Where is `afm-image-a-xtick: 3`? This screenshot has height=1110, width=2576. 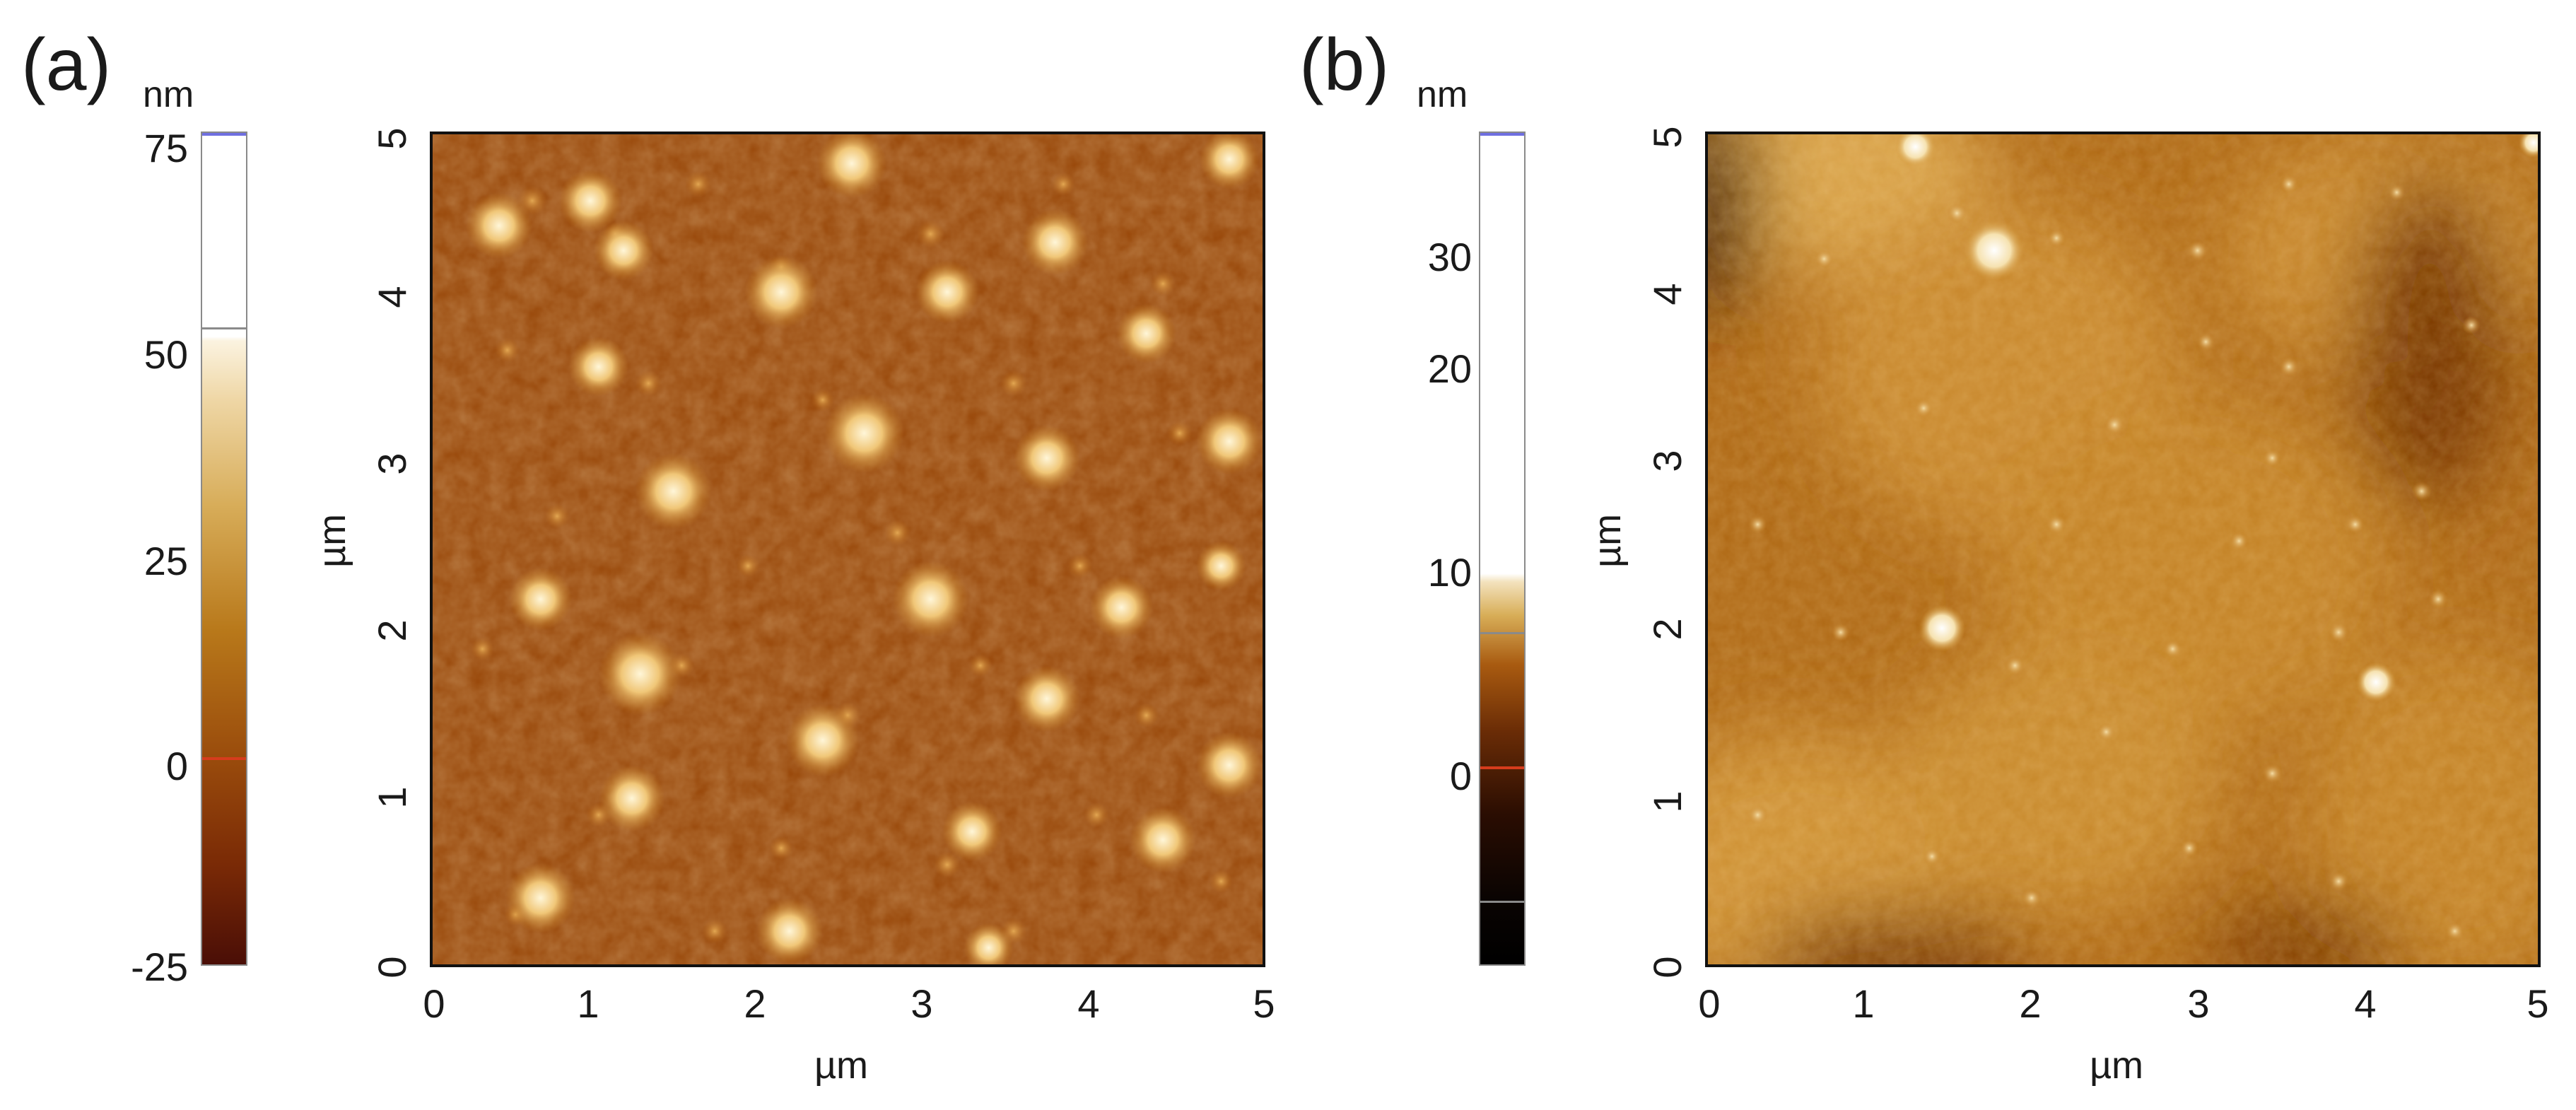 afm-image-a-xtick: 3 is located at coordinates (922, 1003).